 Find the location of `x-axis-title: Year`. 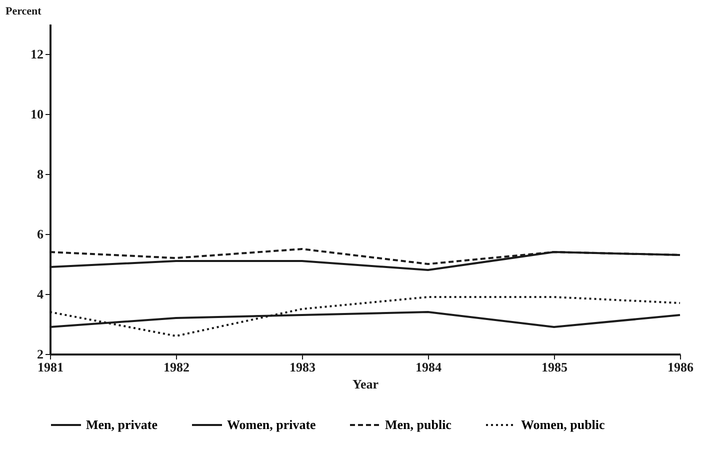

x-axis-title: Year is located at coordinates (365, 384).